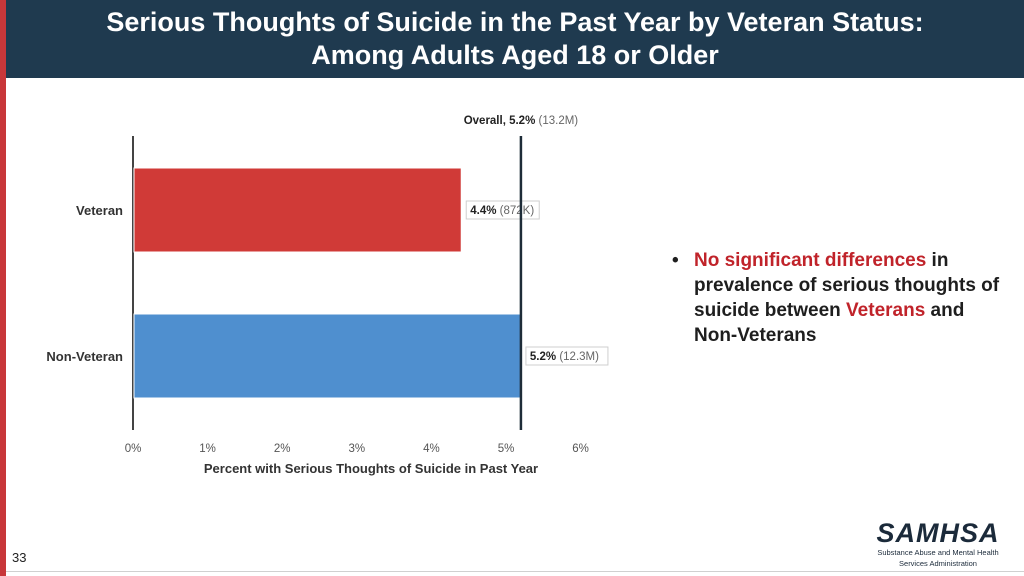 Image resolution: width=1024 pixels, height=576 pixels. What do you see at coordinates (133, 449) in the screenshot?
I see `x-tick-label-0: 0%` at bounding box center [133, 449].